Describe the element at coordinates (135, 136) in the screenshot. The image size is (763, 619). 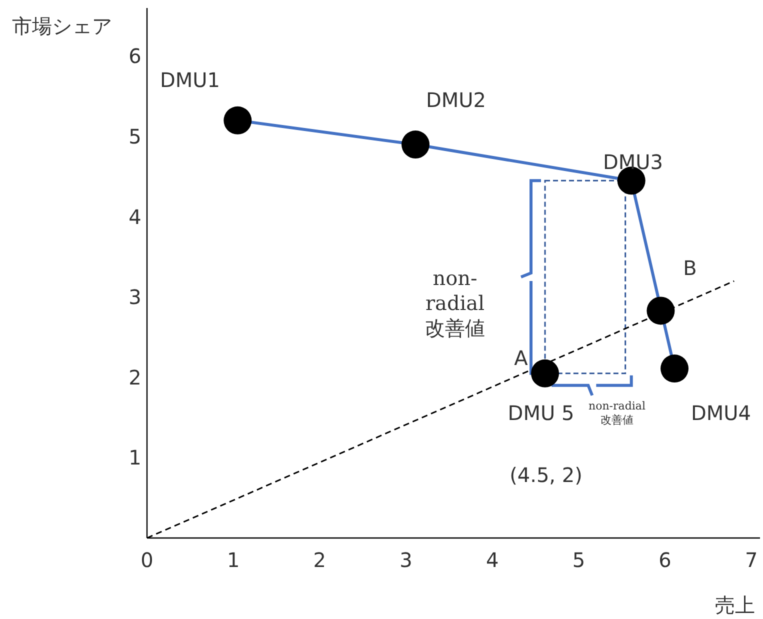
I see `y-tick-label: 5` at that location.